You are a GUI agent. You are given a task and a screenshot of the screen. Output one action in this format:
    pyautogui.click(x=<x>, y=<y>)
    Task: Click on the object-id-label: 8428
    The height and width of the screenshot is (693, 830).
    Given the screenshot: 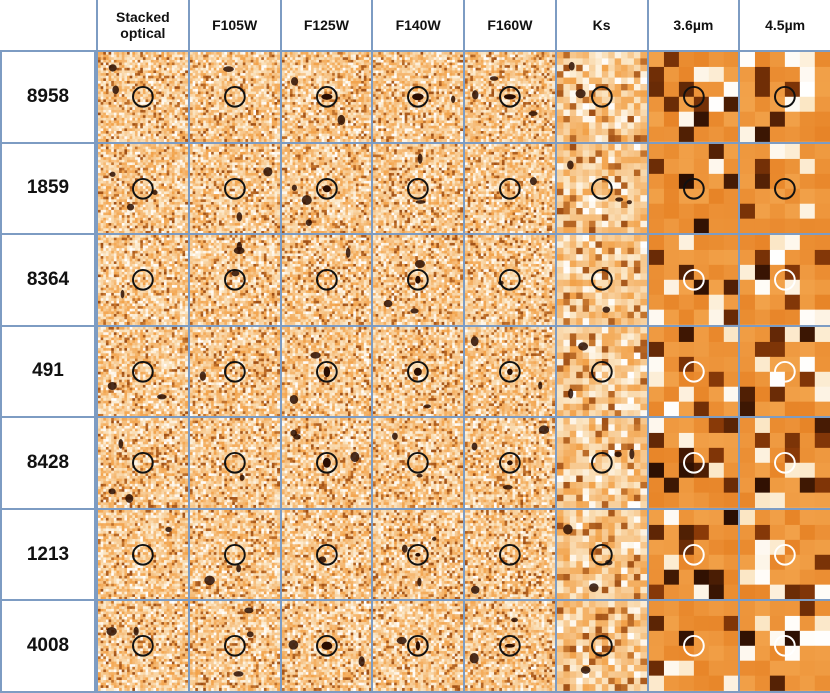 What is the action you would take?
    pyautogui.click(x=48, y=464)
    